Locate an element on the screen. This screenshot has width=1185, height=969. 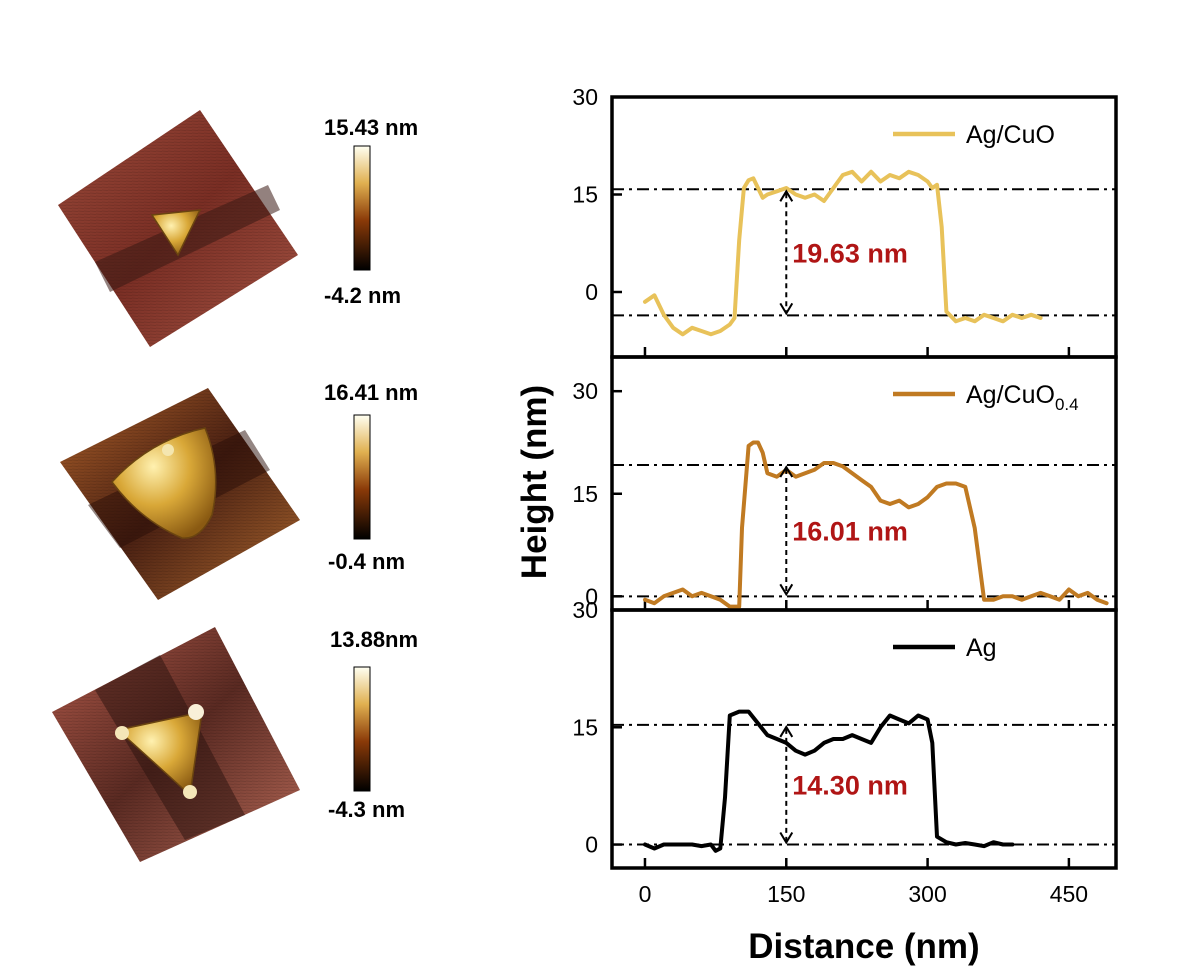
x-tick-label: 0 is located at coordinates (645, 894).